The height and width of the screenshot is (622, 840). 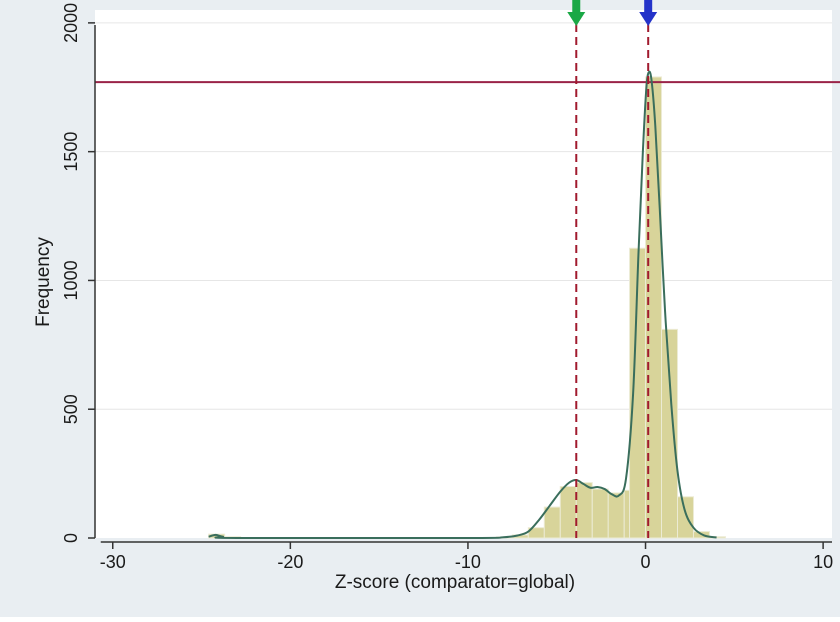 What do you see at coordinates (71, 538) in the screenshot?
I see `y-tick-label: 0` at bounding box center [71, 538].